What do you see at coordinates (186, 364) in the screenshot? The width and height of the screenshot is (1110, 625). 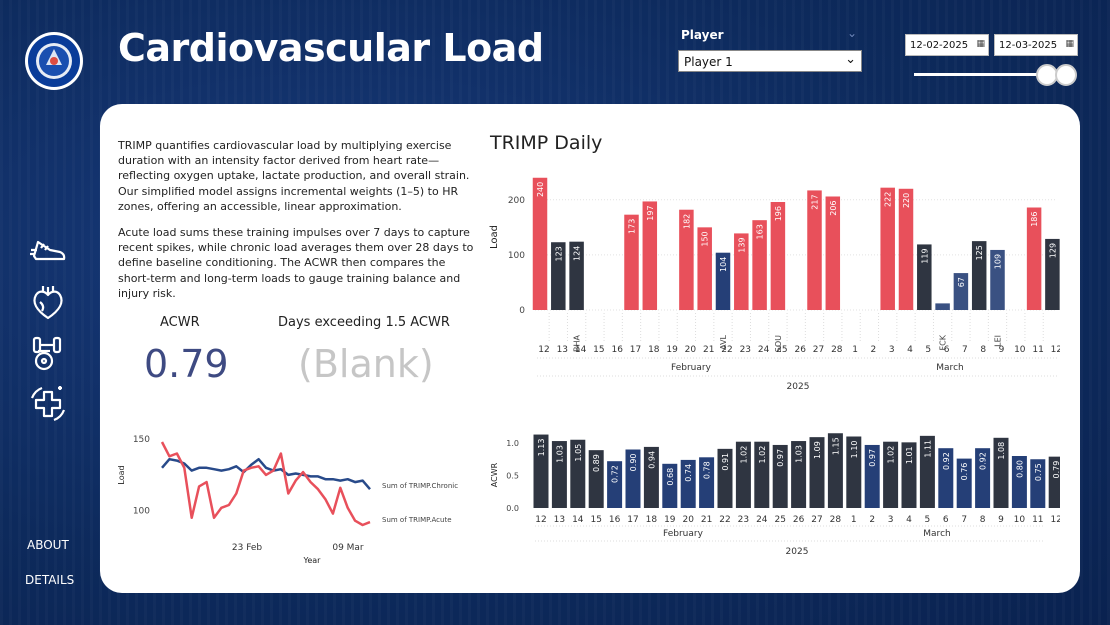 I see `acwr-kpi-value: 0.79` at bounding box center [186, 364].